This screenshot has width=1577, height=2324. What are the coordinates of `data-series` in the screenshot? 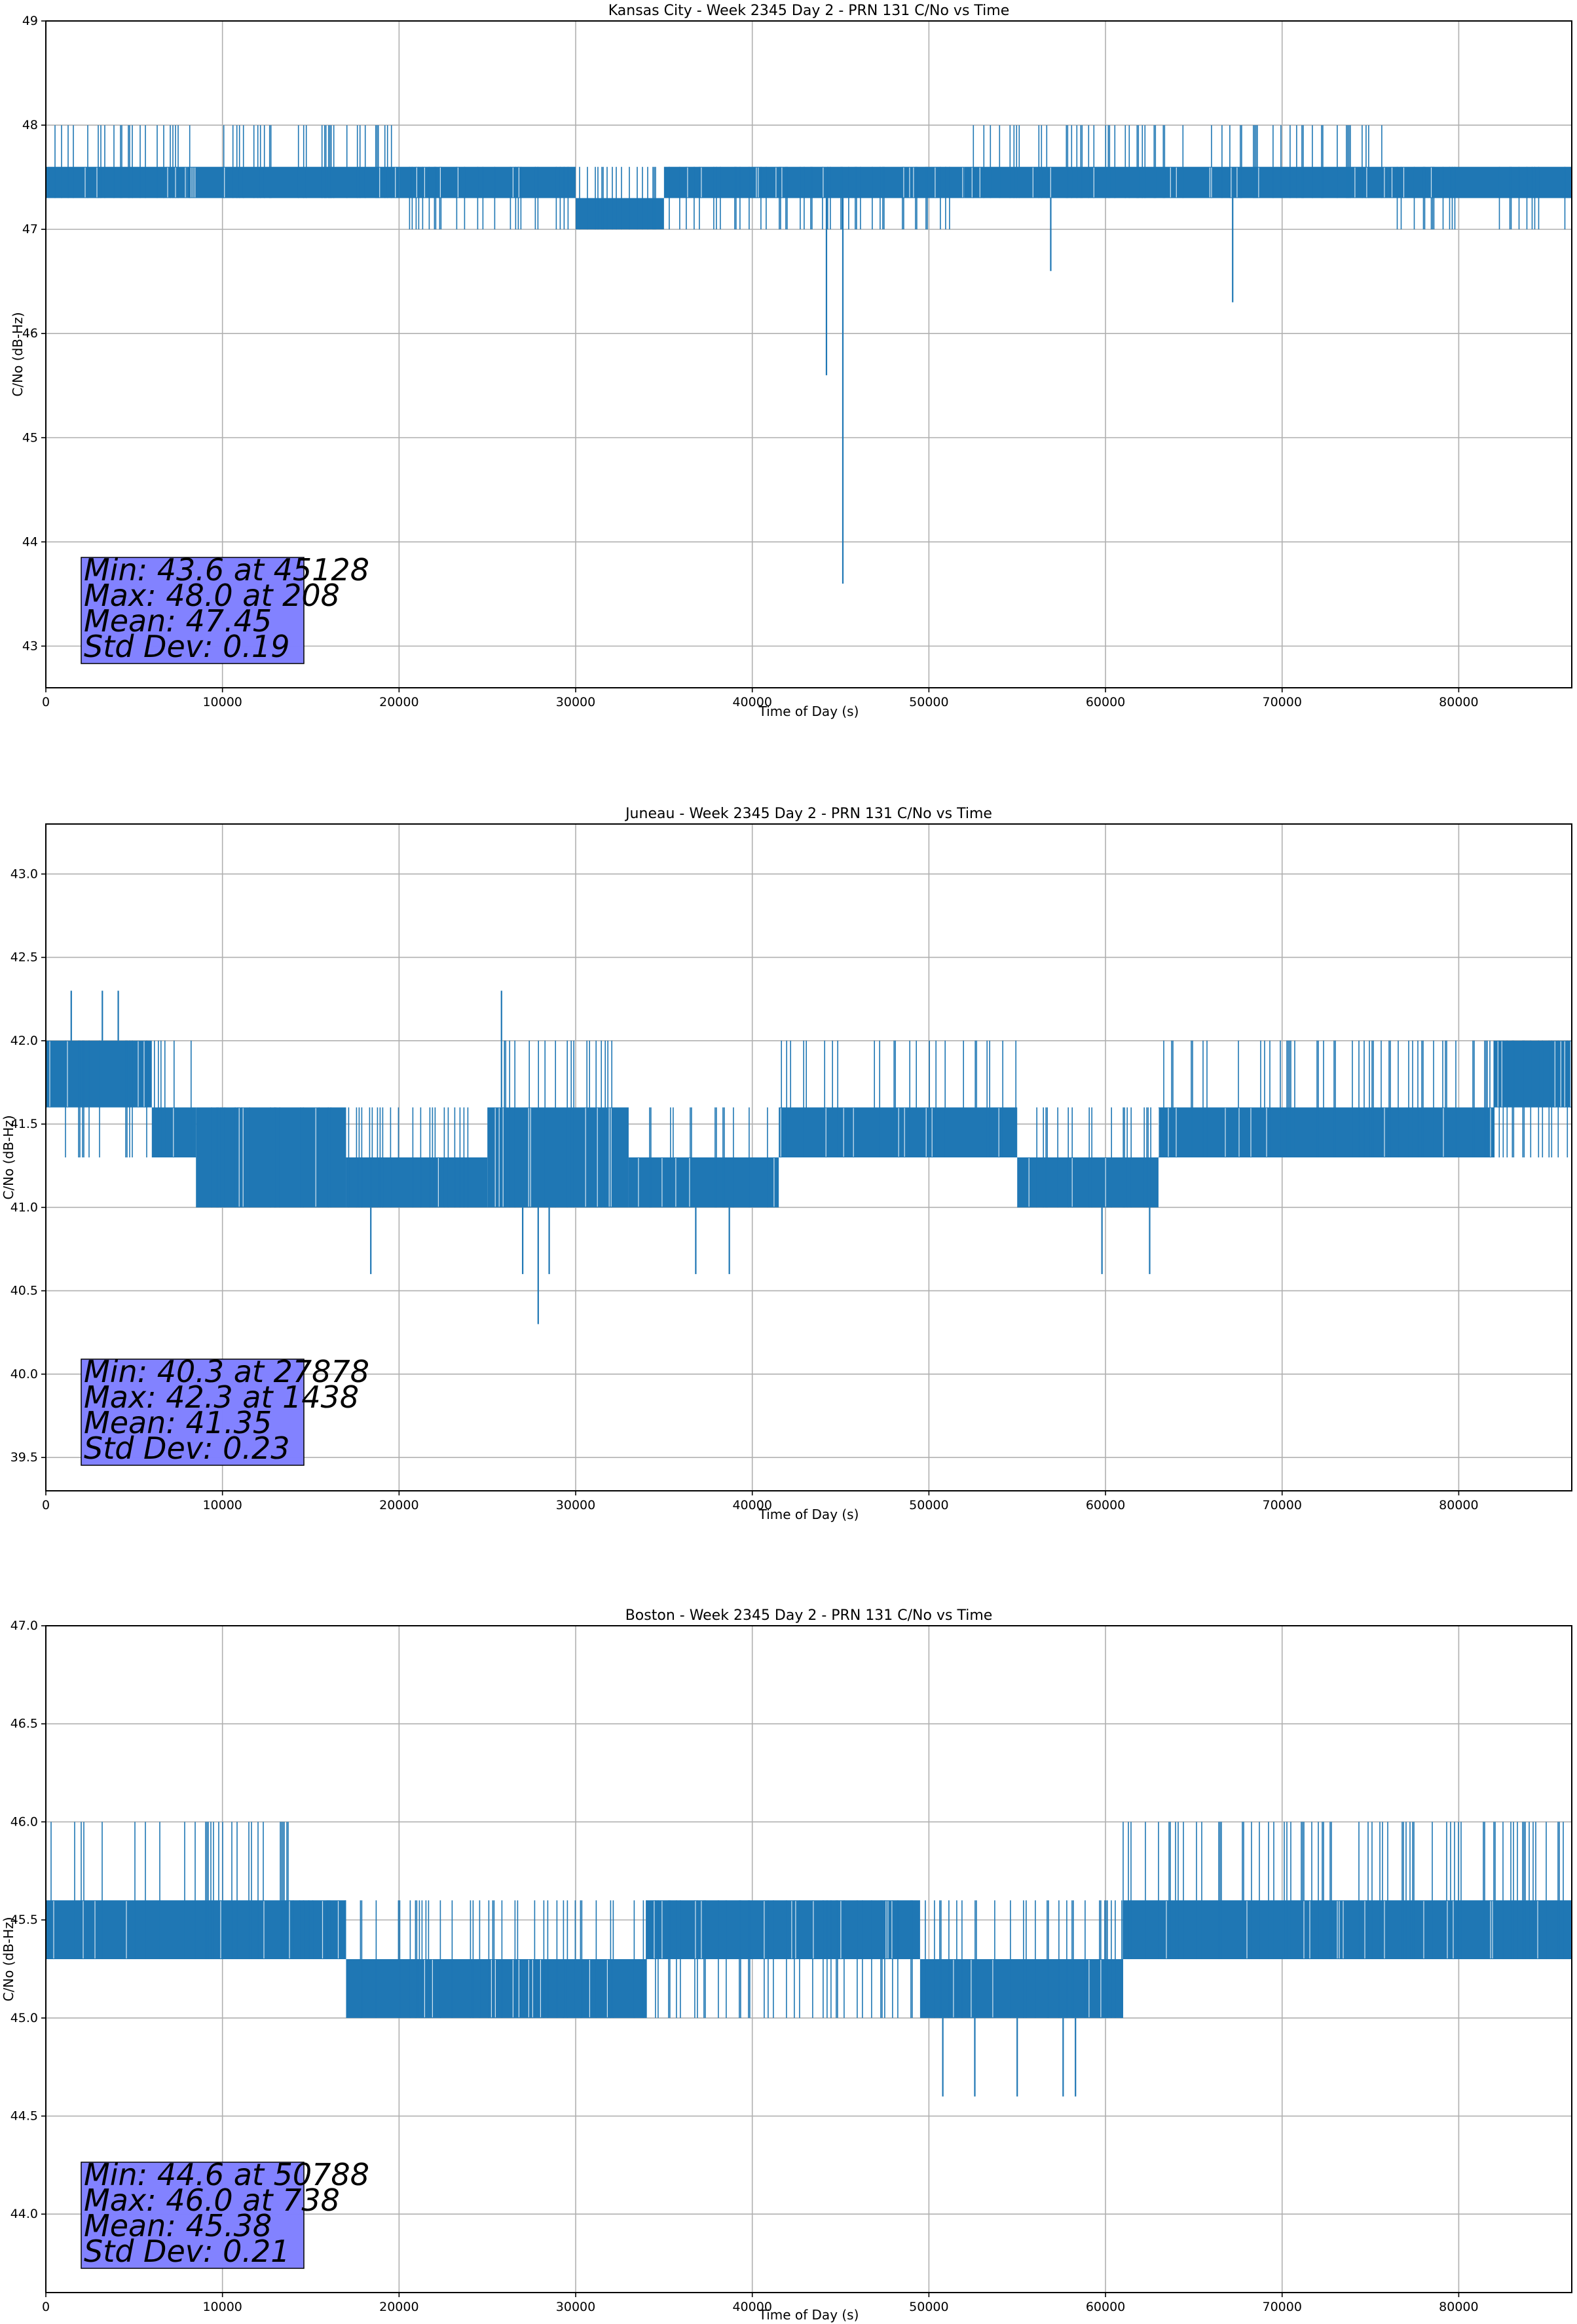 It's located at (808, 1157).